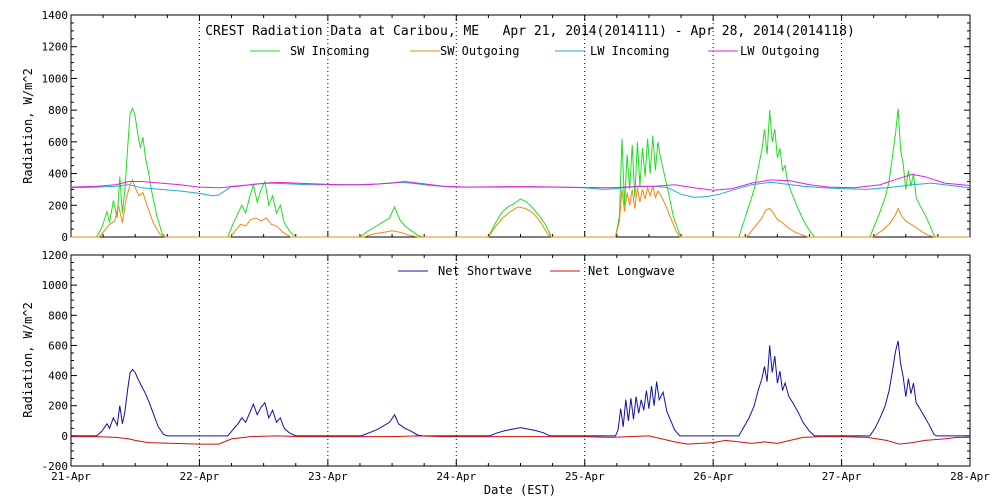 The image size is (1000, 500). I want to click on top-y-axis-label: Radiation, W/m^2, so click(28, 126).